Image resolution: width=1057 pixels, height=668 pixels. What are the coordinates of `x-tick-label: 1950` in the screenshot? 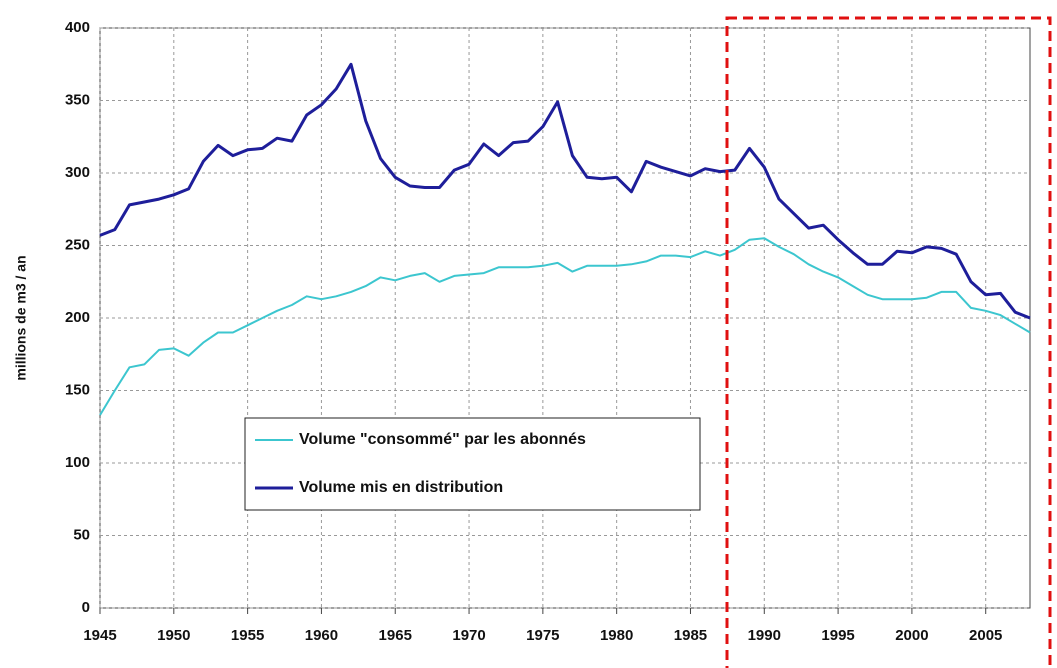 It's located at (173, 635).